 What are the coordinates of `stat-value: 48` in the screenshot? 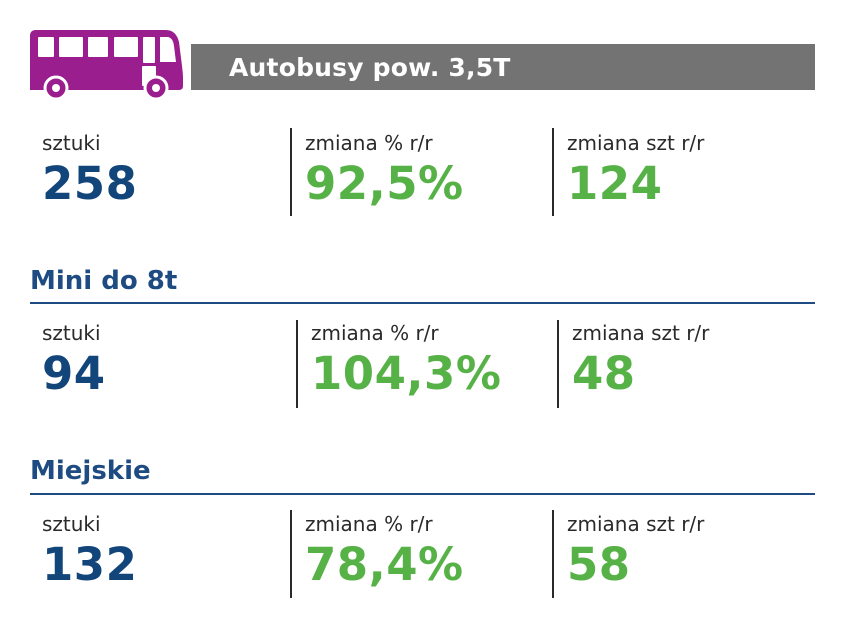 It's located at (604, 373).